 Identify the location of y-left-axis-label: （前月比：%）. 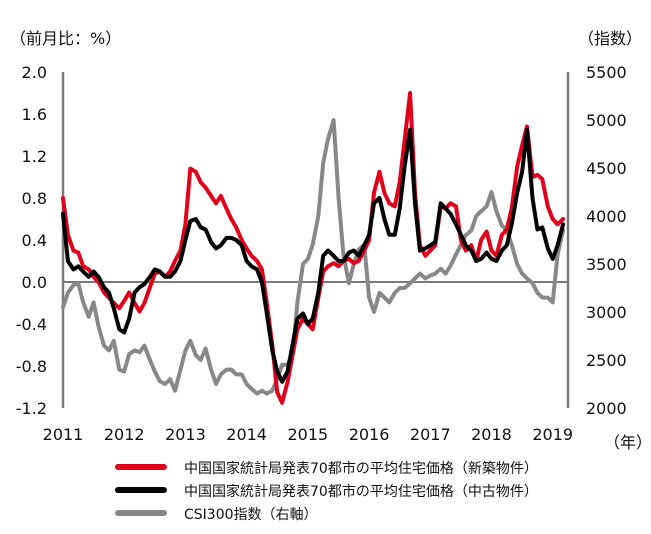
(65, 38).